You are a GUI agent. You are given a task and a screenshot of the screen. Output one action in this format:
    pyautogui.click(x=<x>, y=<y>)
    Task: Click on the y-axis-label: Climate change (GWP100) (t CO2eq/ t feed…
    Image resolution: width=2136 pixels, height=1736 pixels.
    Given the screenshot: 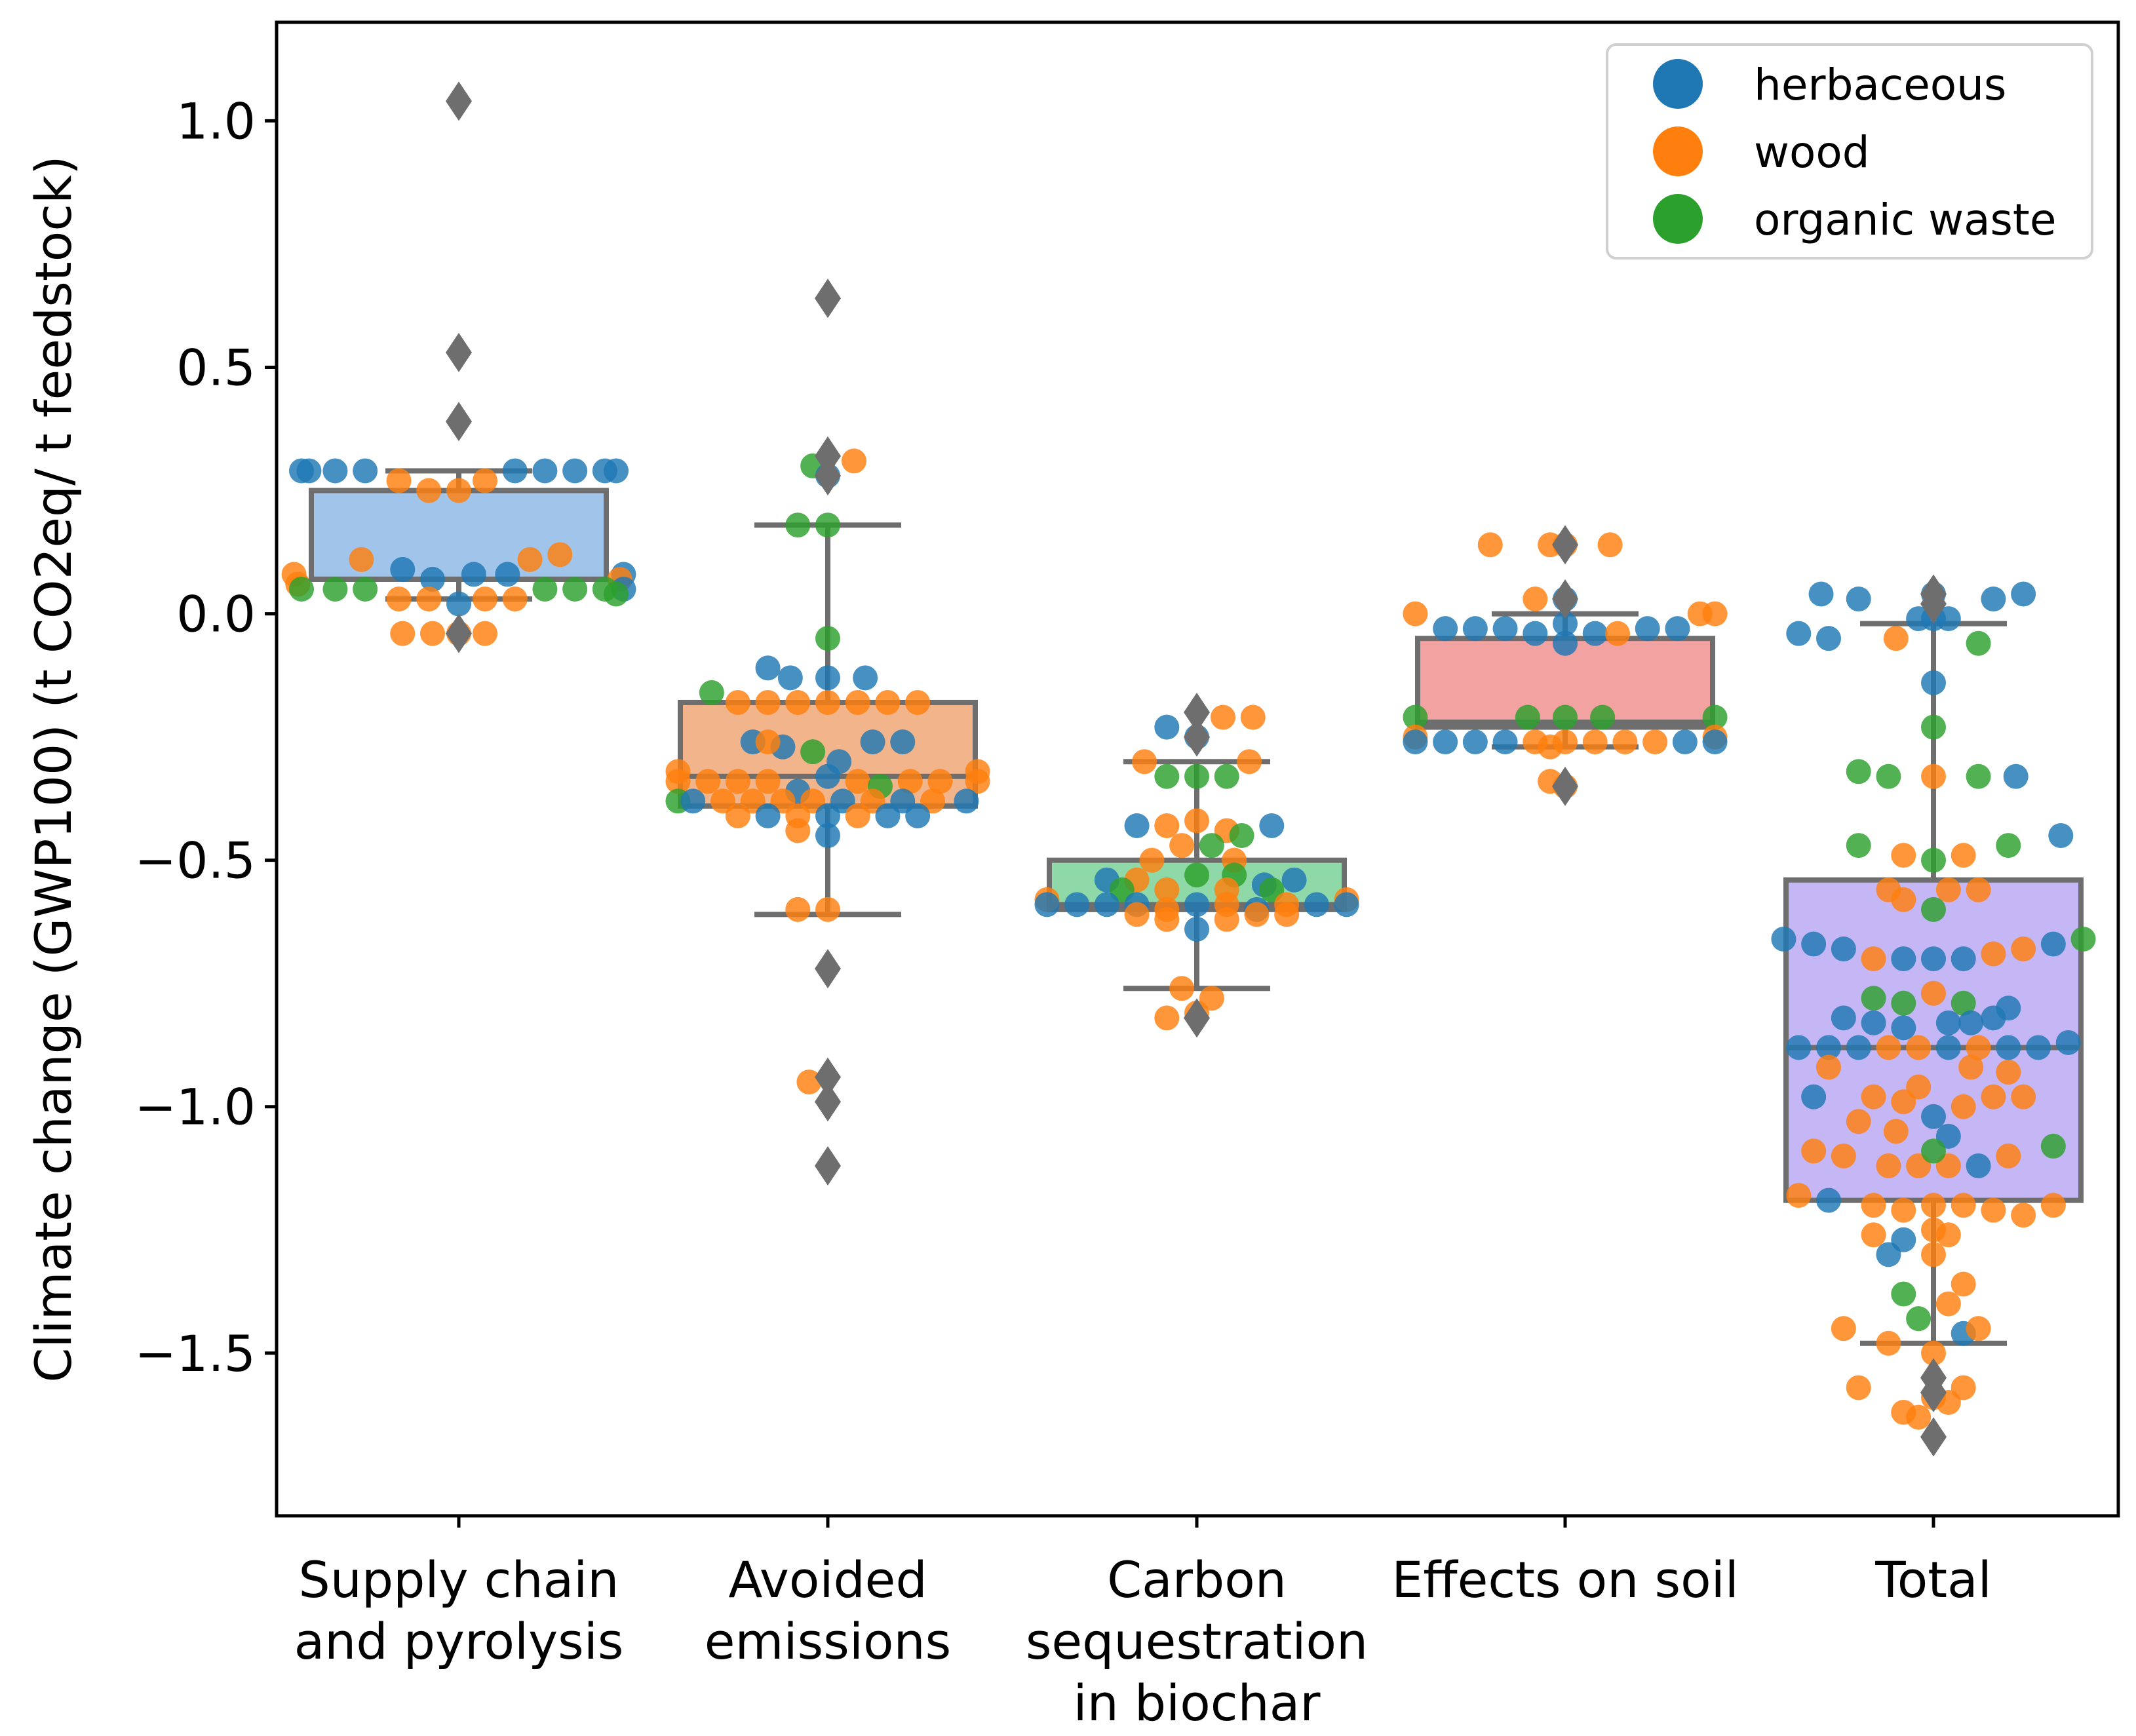 What is the action you would take?
    pyautogui.click(x=54, y=768)
    